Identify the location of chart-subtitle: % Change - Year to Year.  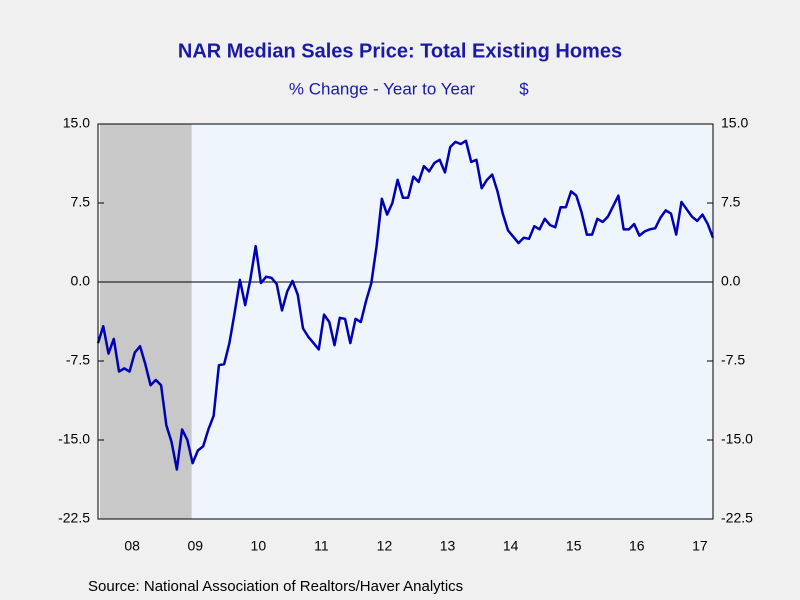
(382, 88).